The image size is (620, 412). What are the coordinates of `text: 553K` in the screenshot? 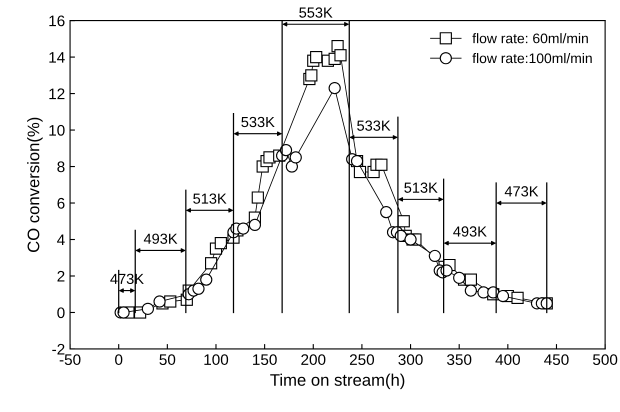 It's located at (316, 12).